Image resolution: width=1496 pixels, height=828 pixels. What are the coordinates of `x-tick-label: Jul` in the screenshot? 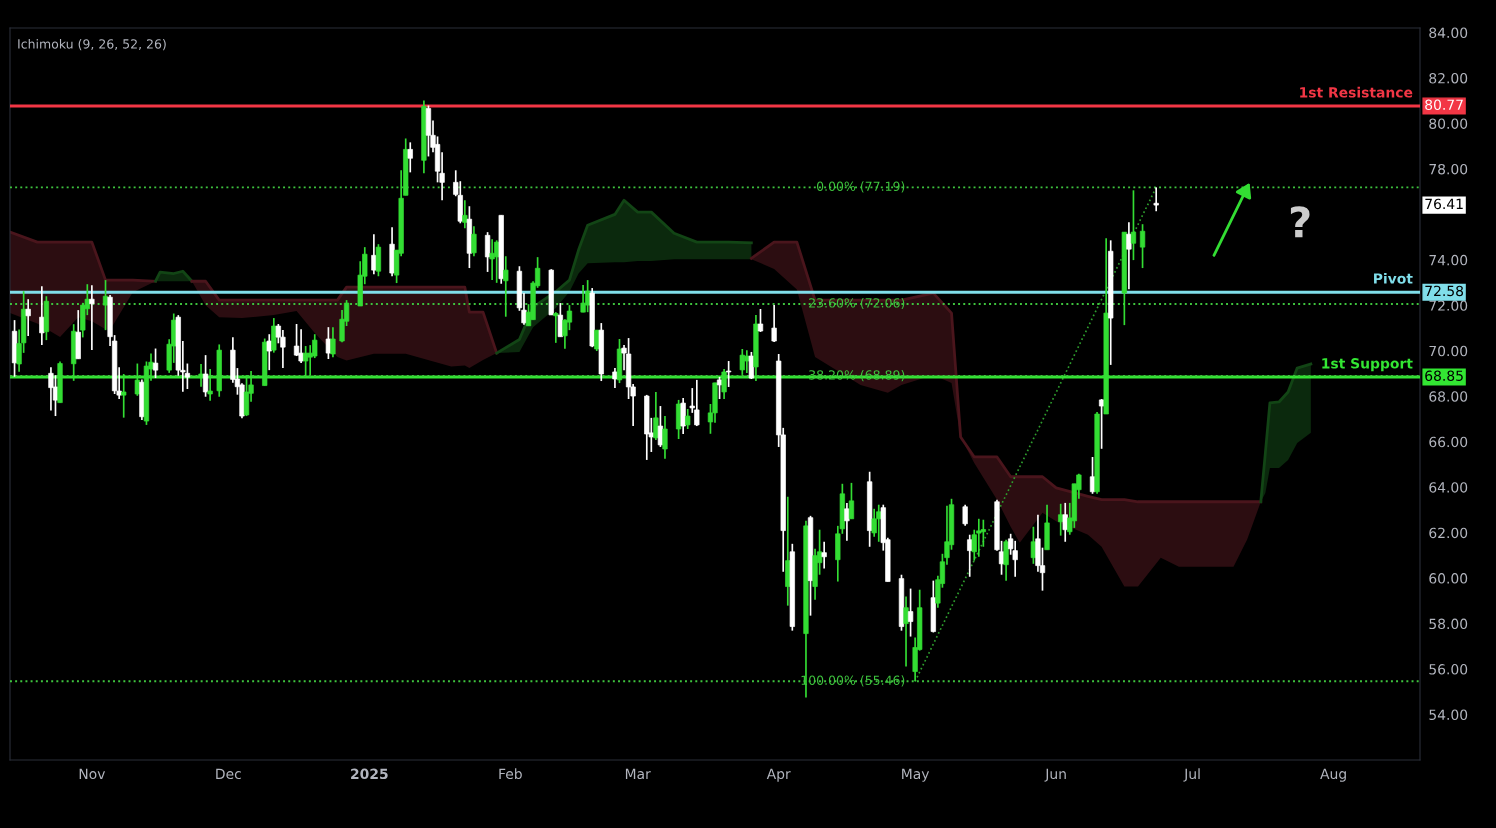 It's located at (1191, 775).